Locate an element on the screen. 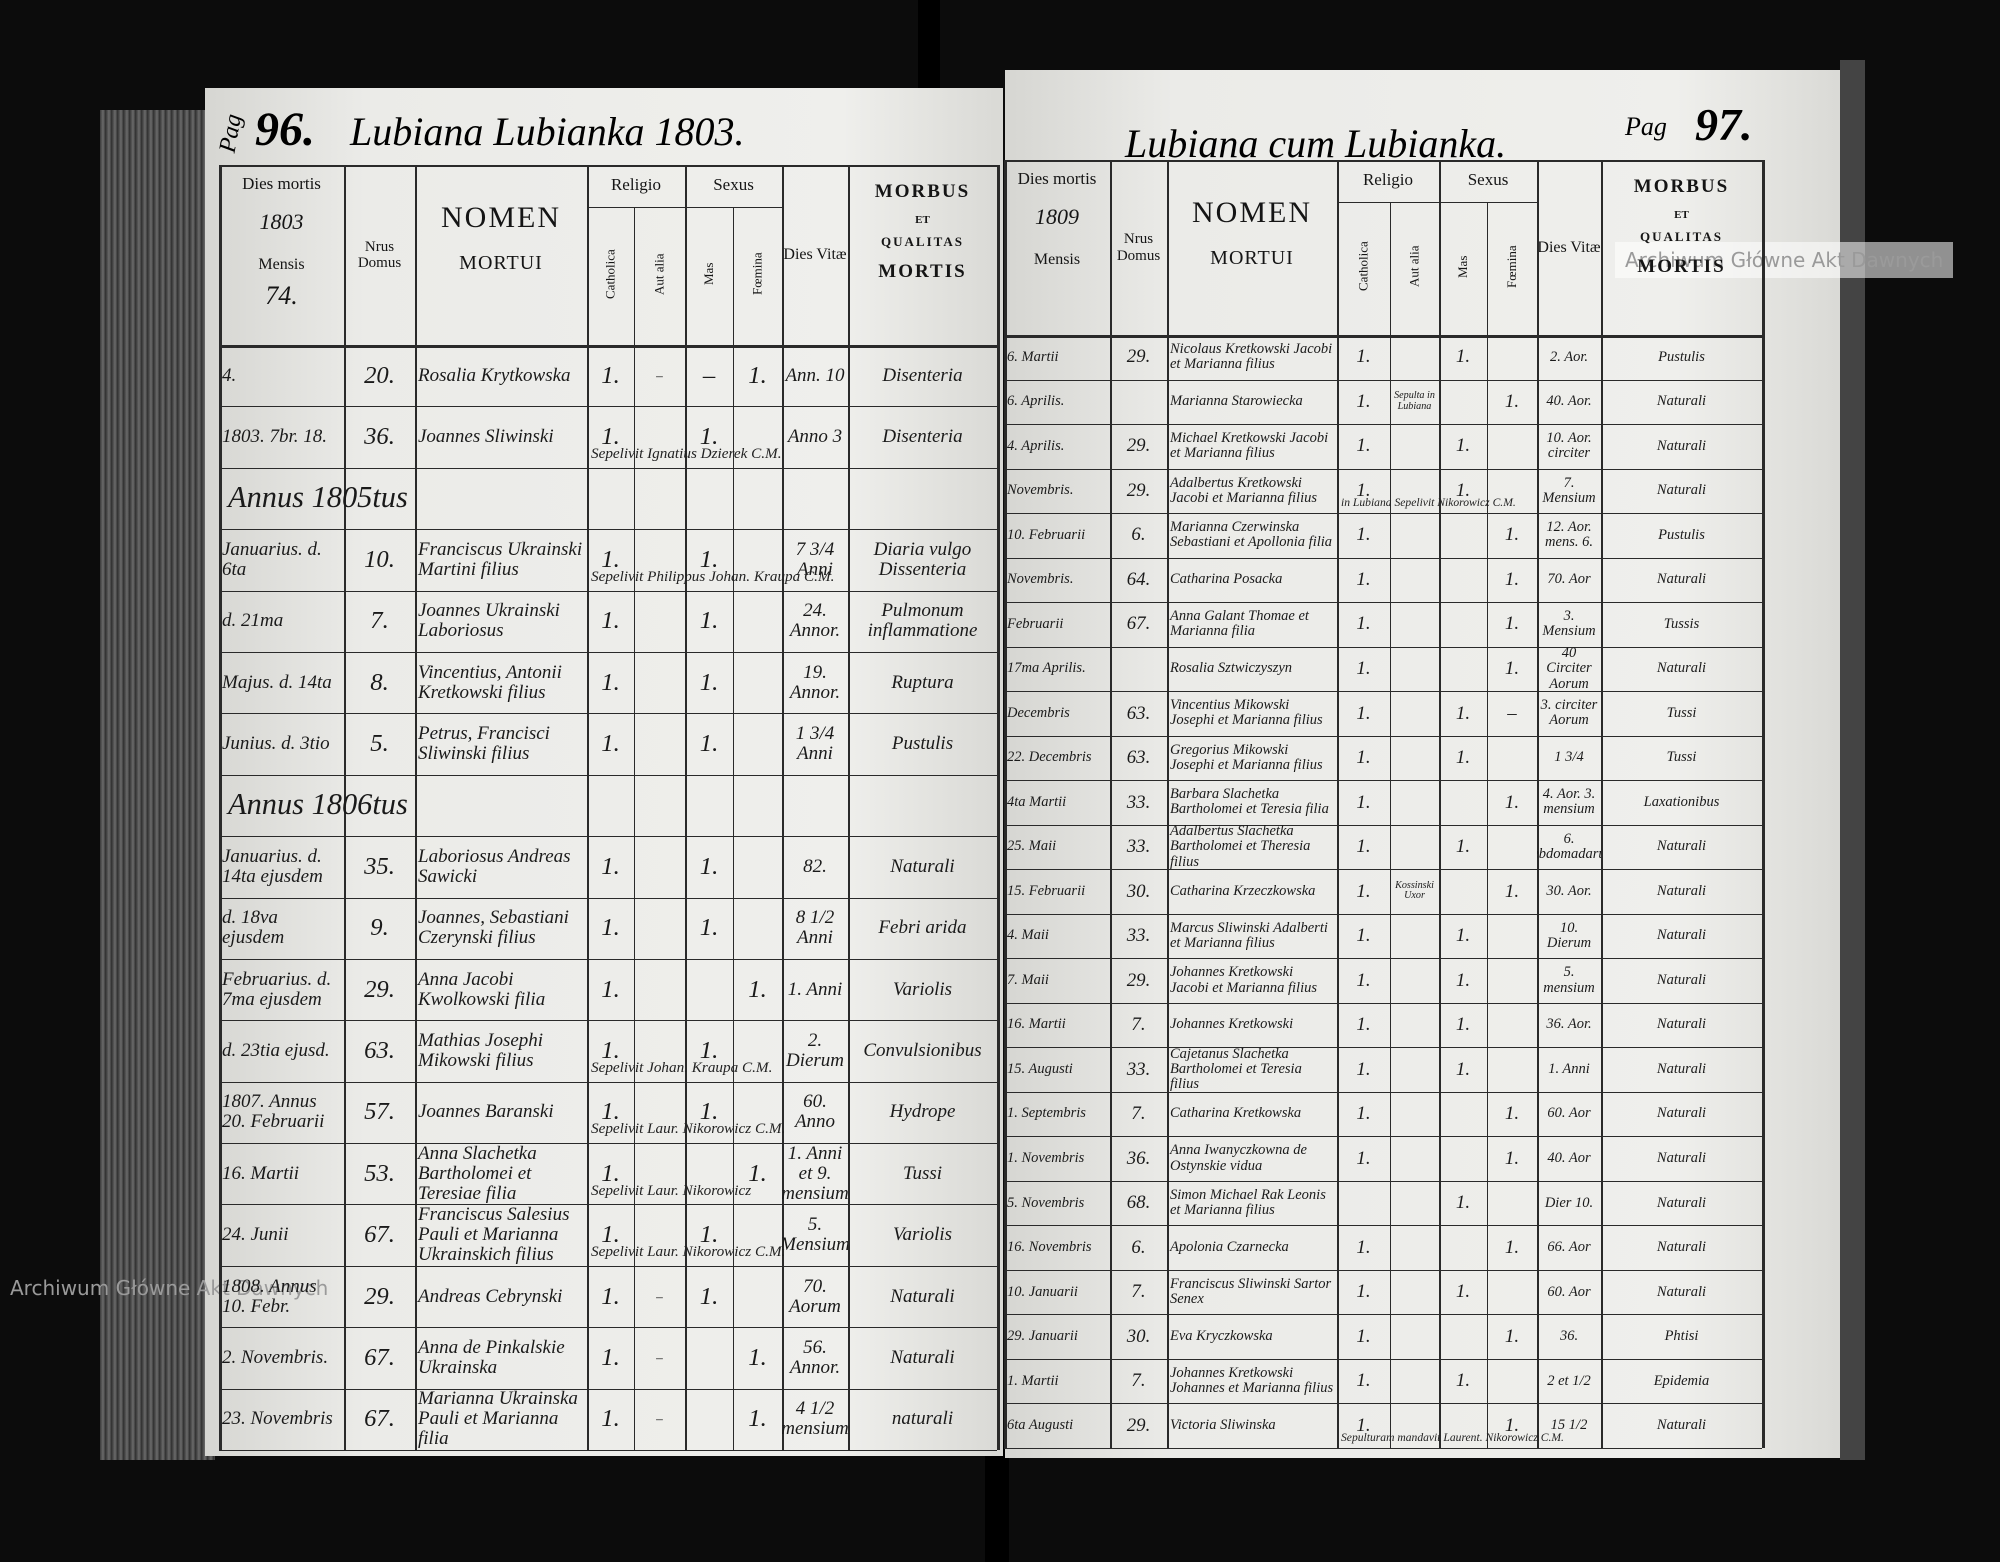 Image resolution: width=2000 pixels, height=1562 pixels. dies-vitae: Ann. 10 is located at coordinates (815, 375).